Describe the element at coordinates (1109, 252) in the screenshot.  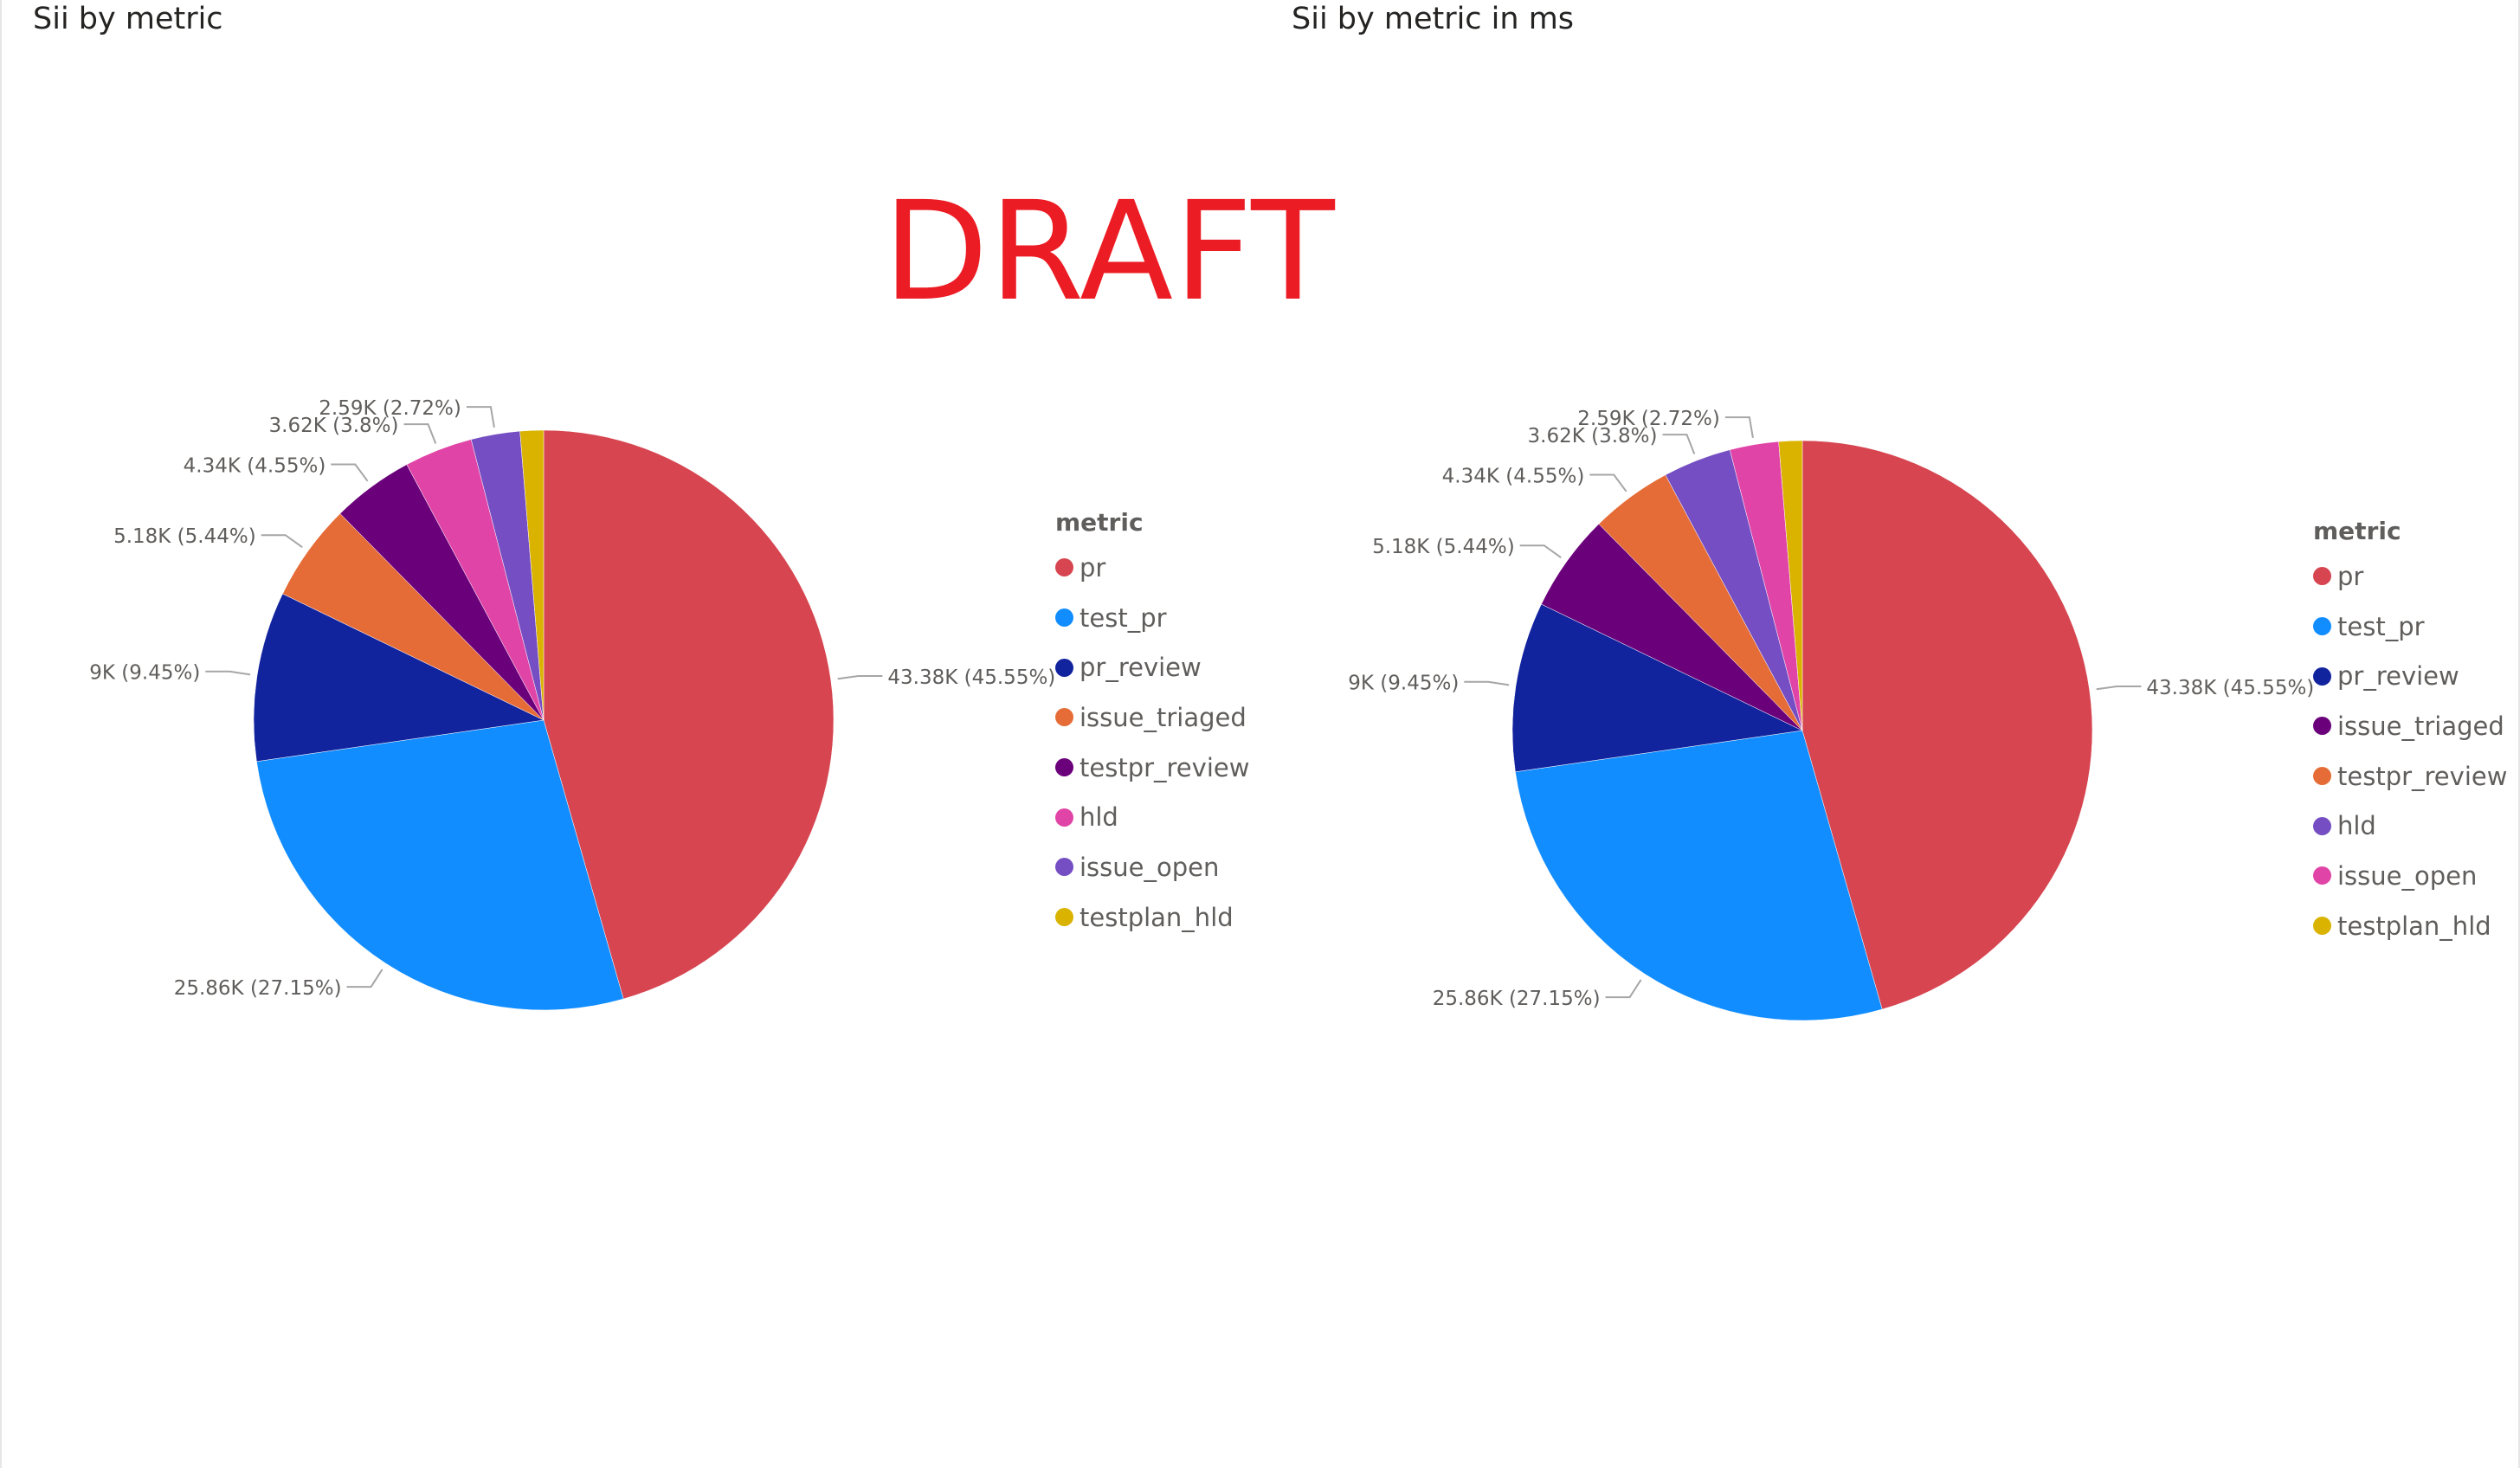
I see `draft-watermark: DRAFT` at that location.